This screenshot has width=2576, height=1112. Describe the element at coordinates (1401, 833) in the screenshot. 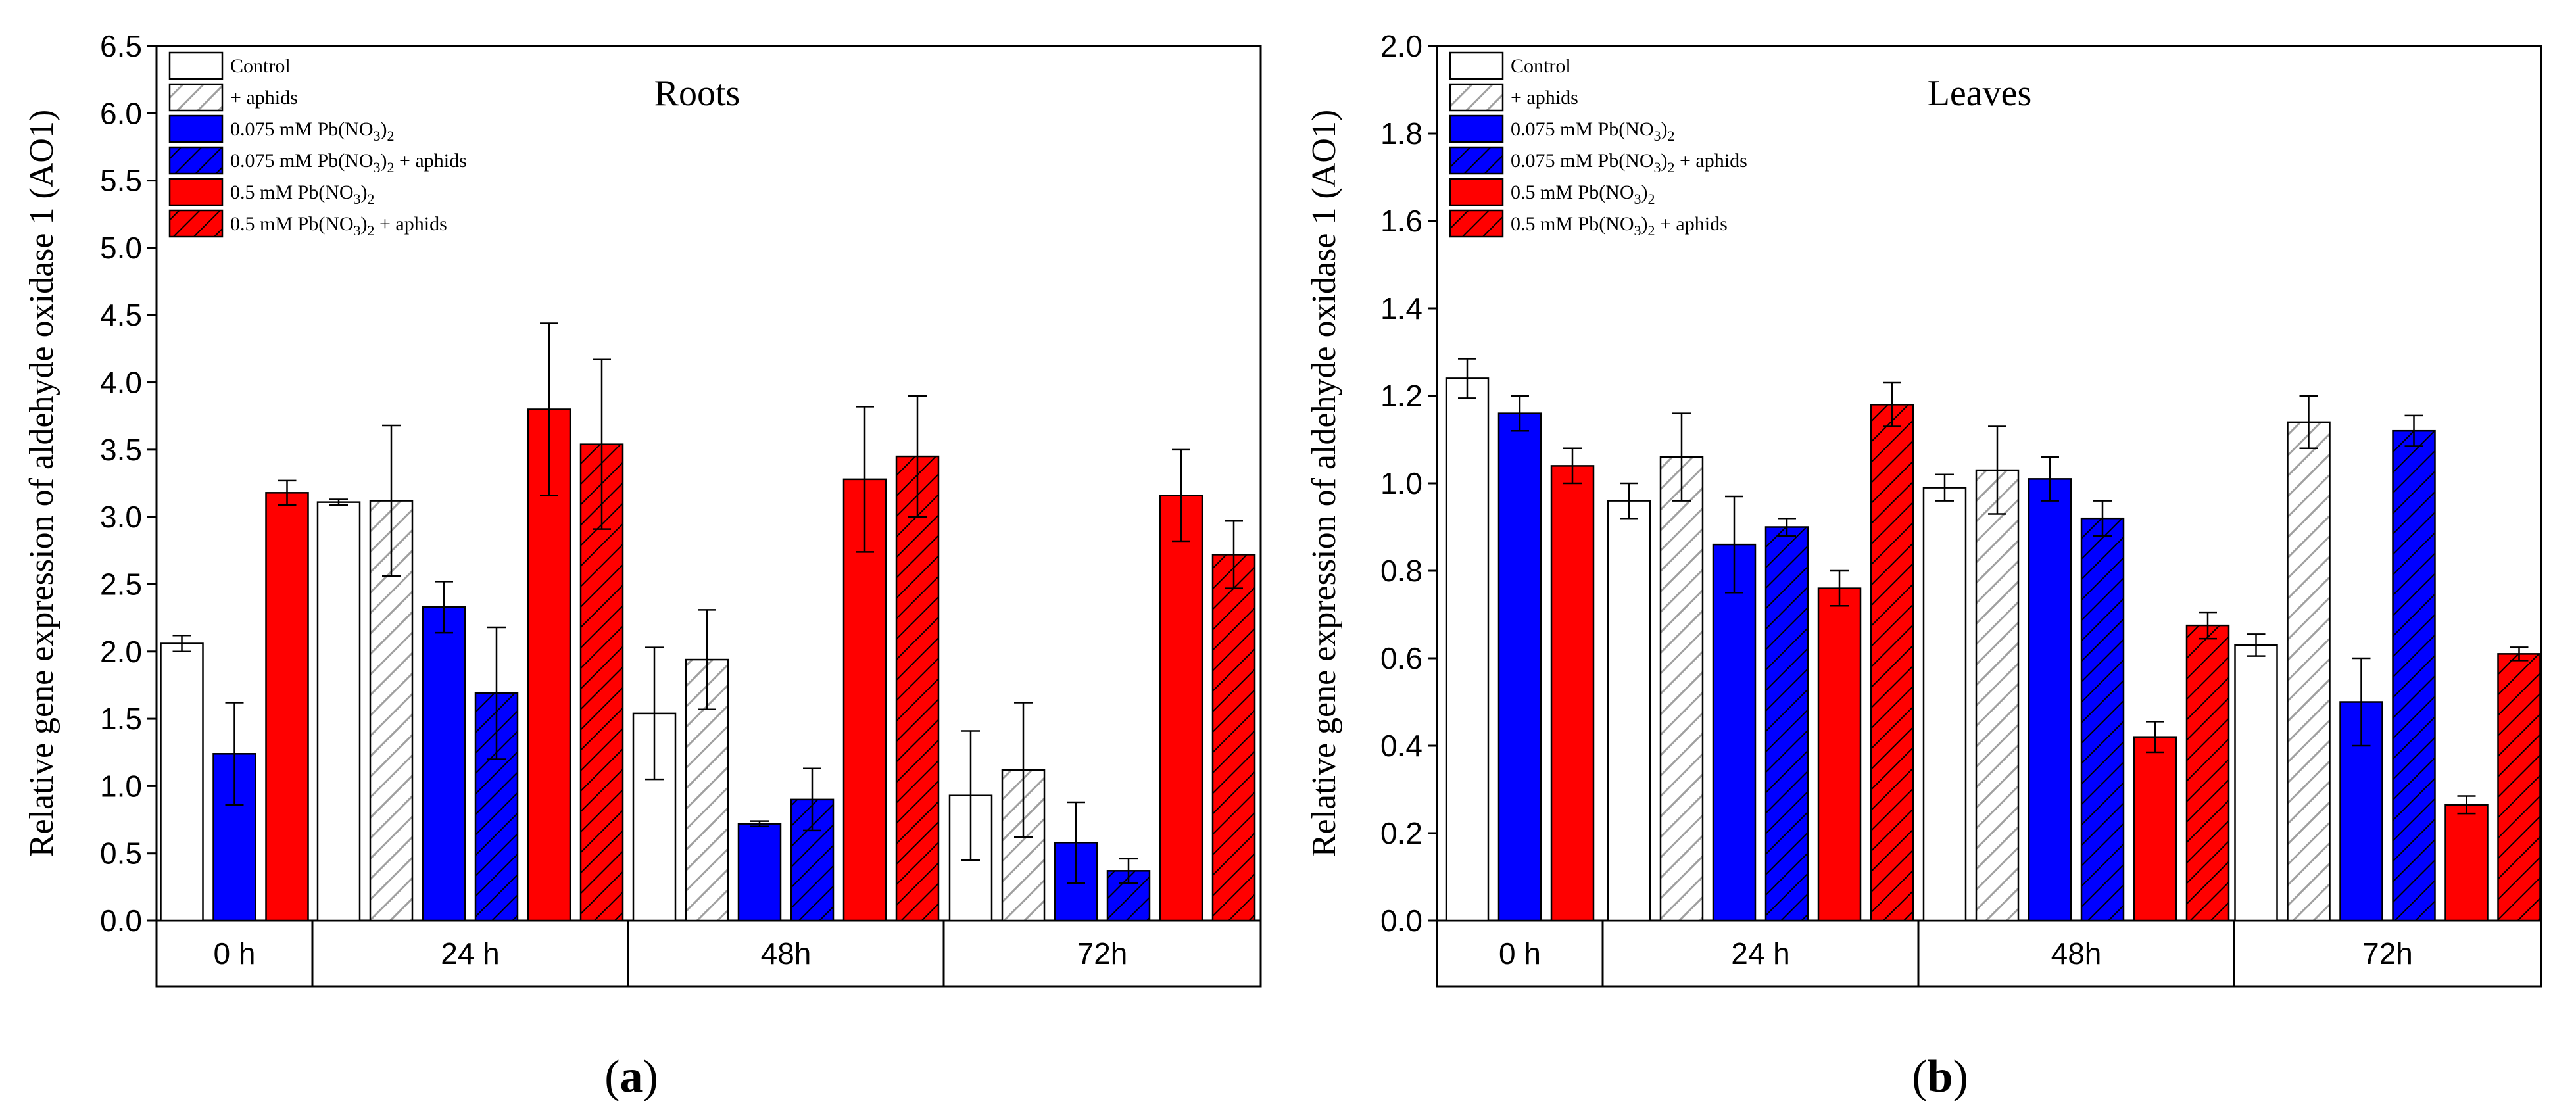

I see `y-tick-label: 0.2` at that location.